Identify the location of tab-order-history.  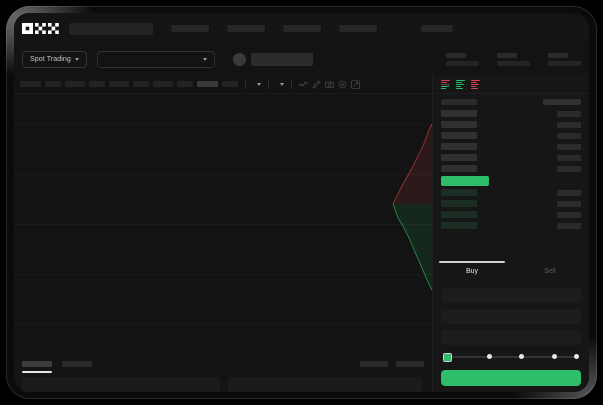
(77, 363).